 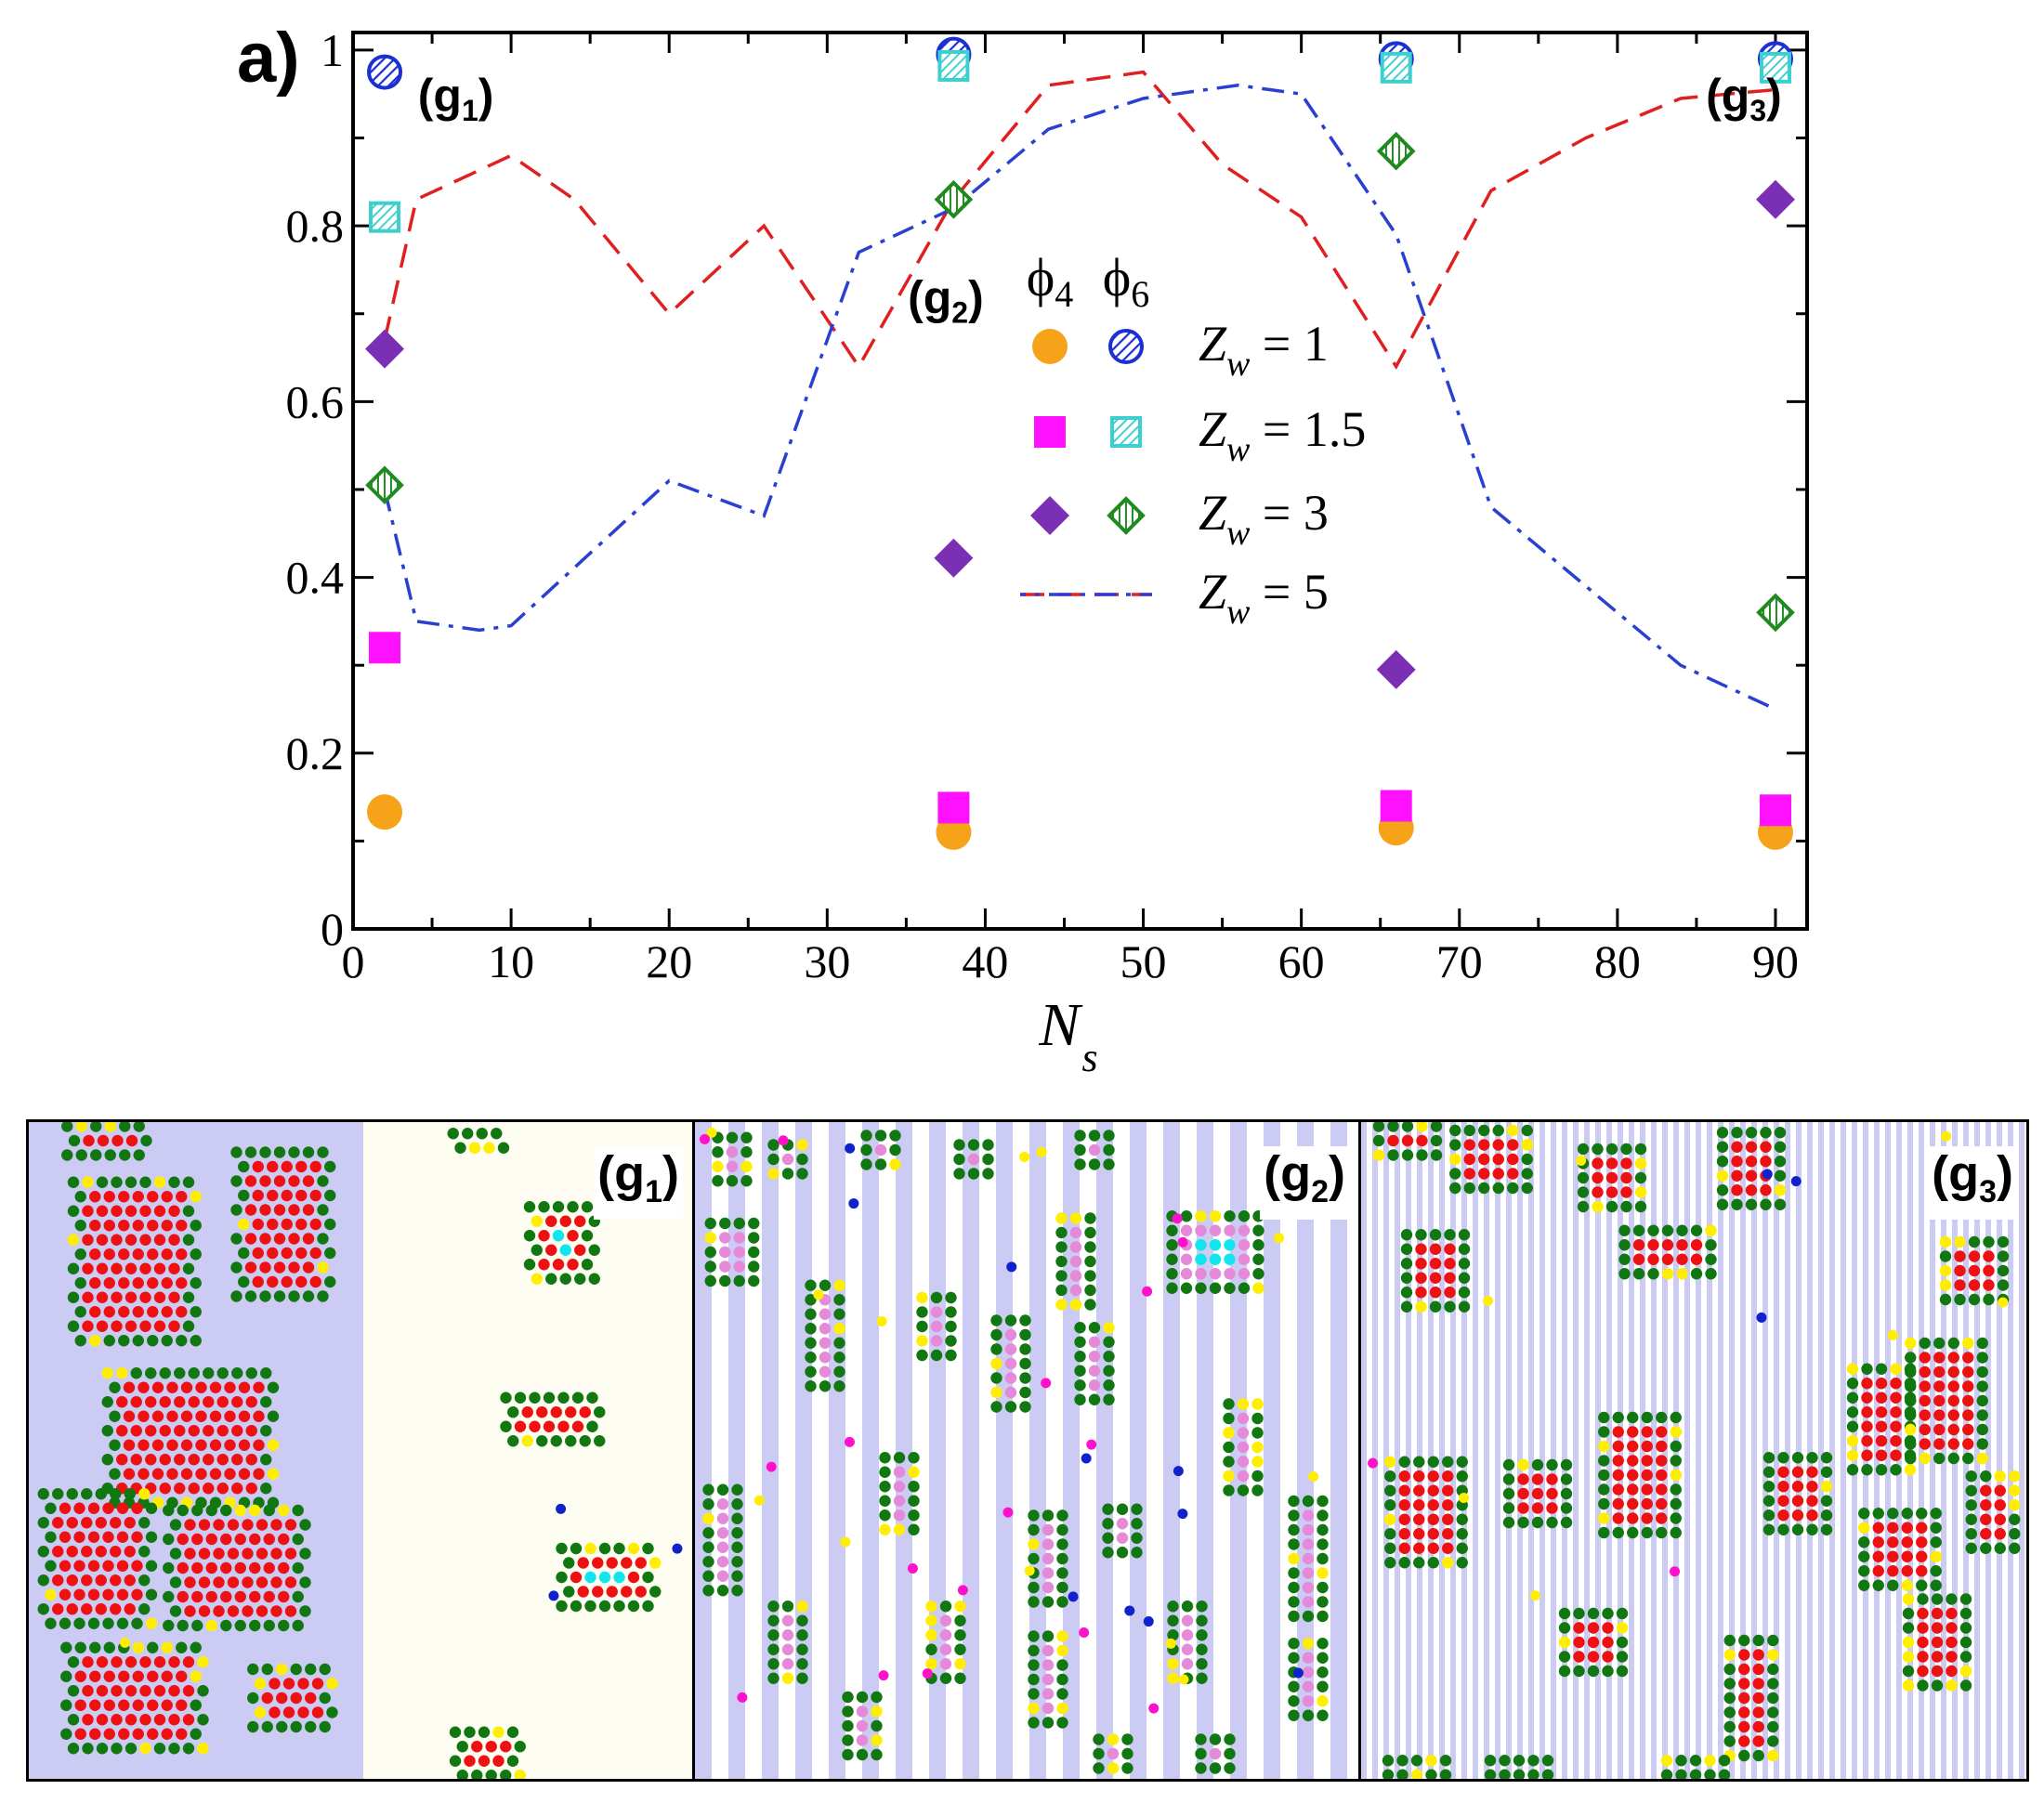 I want to click on x-tick-label: 90, so click(x=1775, y=961).